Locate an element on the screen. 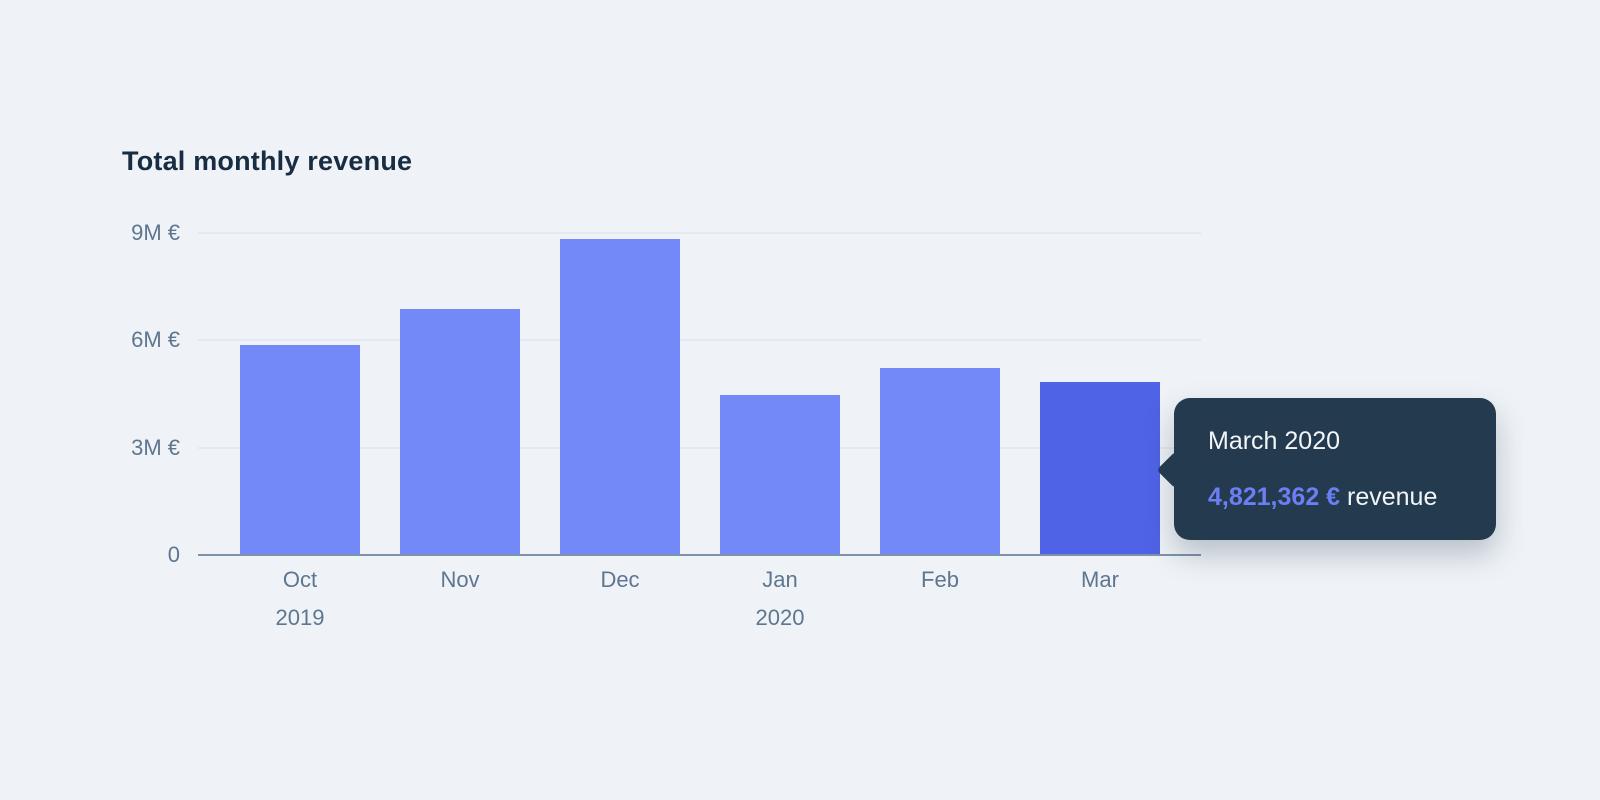 Image resolution: width=1600 pixels, height=800 pixels. tooltip-value: 4,821,362 € is located at coordinates (1274, 496).